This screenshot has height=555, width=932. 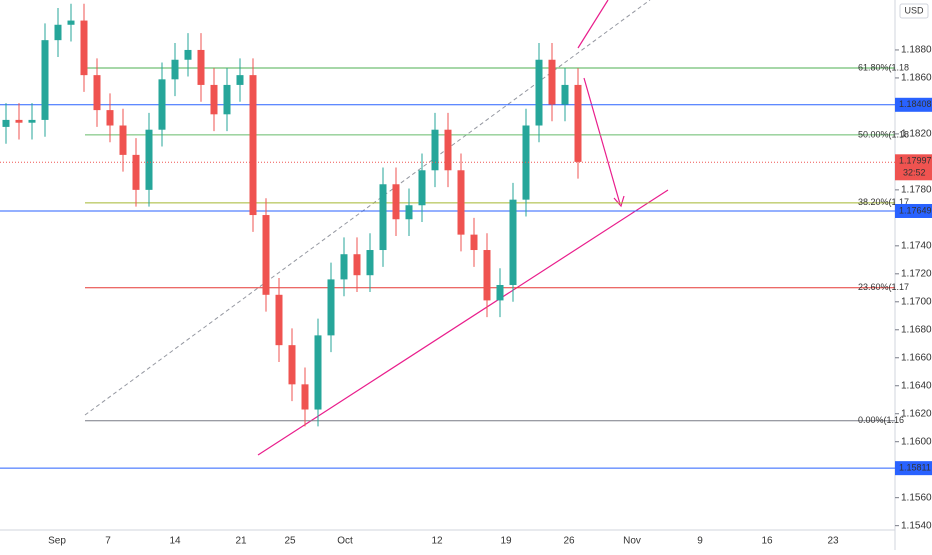 What do you see at coordinates (916, 273) in the screenshot?
I see `y-tick-label: 1.17200` at bounding box center [916, 273].